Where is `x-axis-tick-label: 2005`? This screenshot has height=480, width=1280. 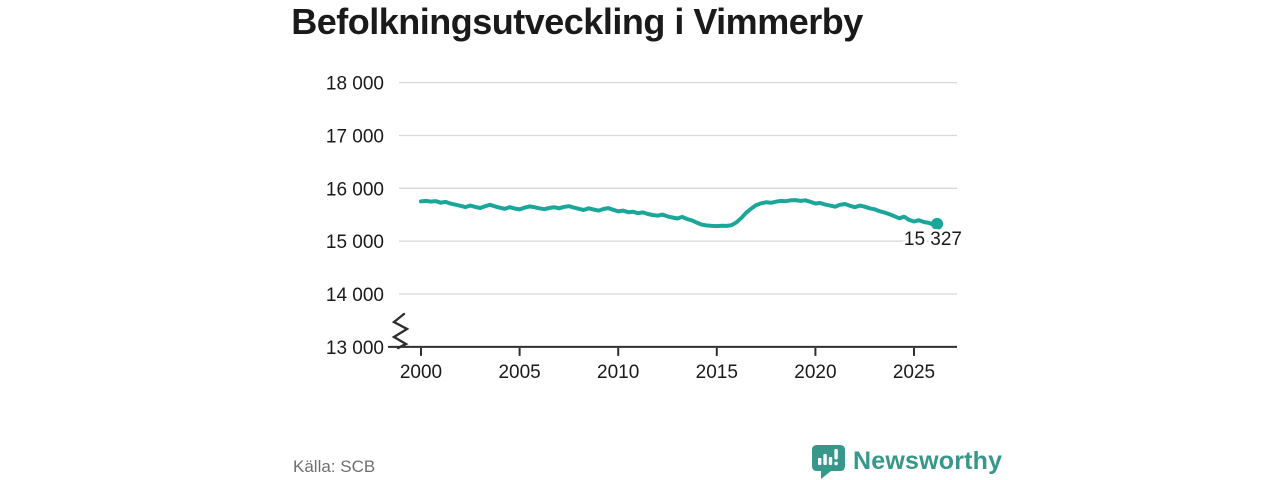
x-axis-tick-label: 2005 is located at coordinates (519, 372).